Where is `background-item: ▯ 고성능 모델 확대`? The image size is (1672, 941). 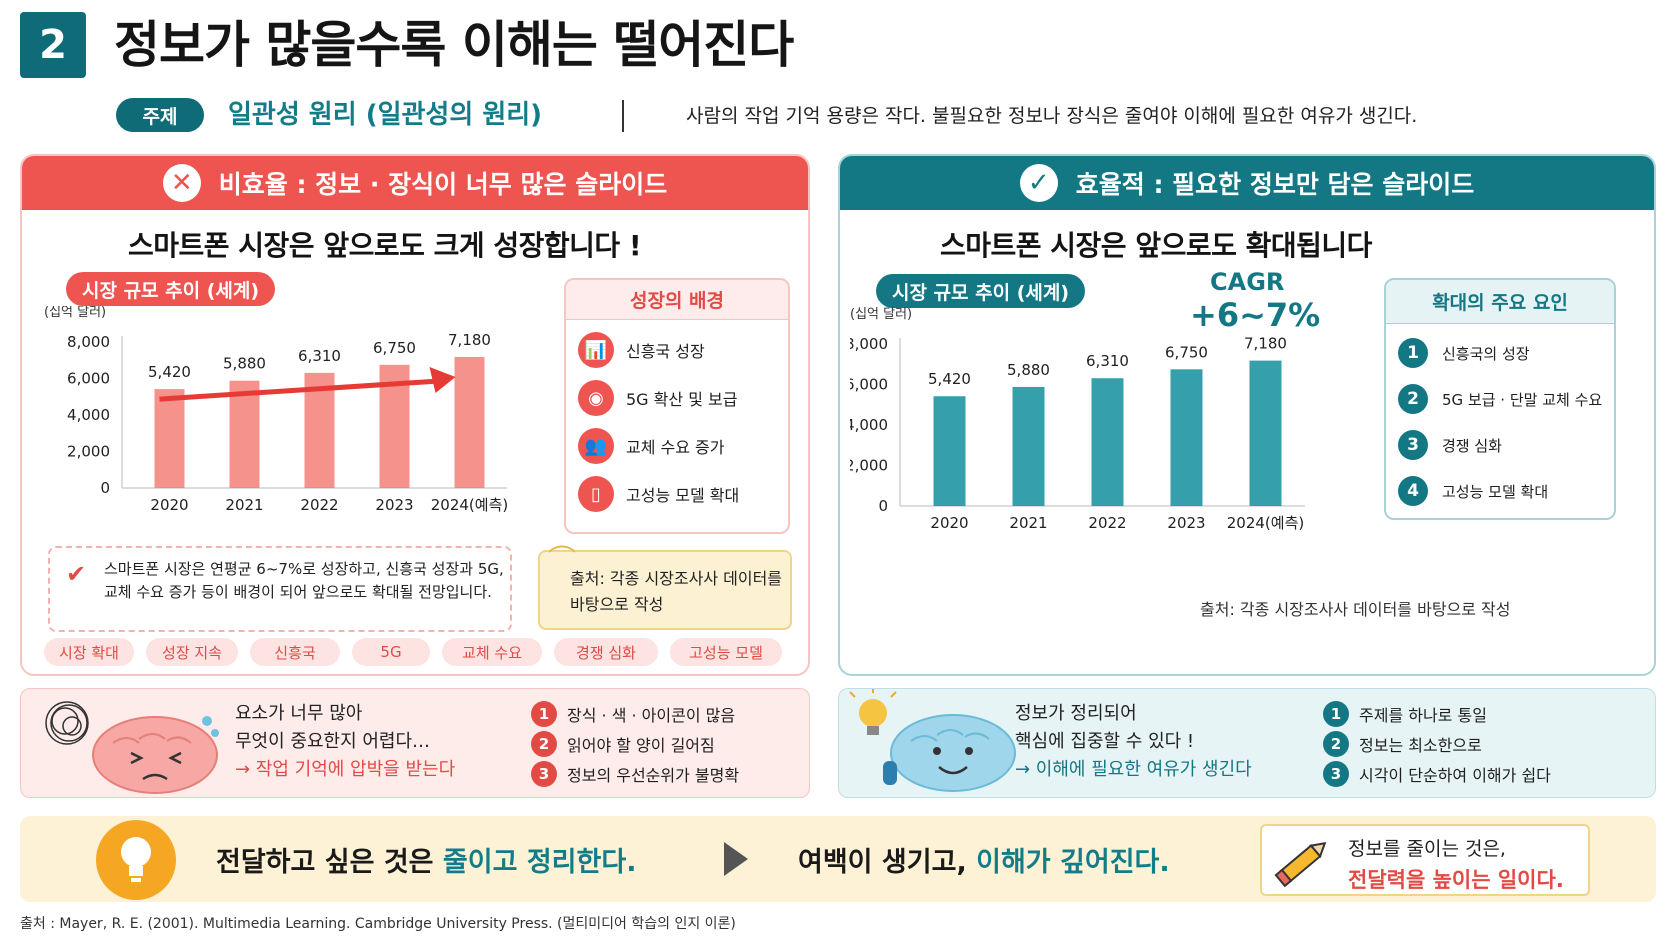
background-item: ▯ 고성능 모델 확대 is located at coordinates (658, 494).